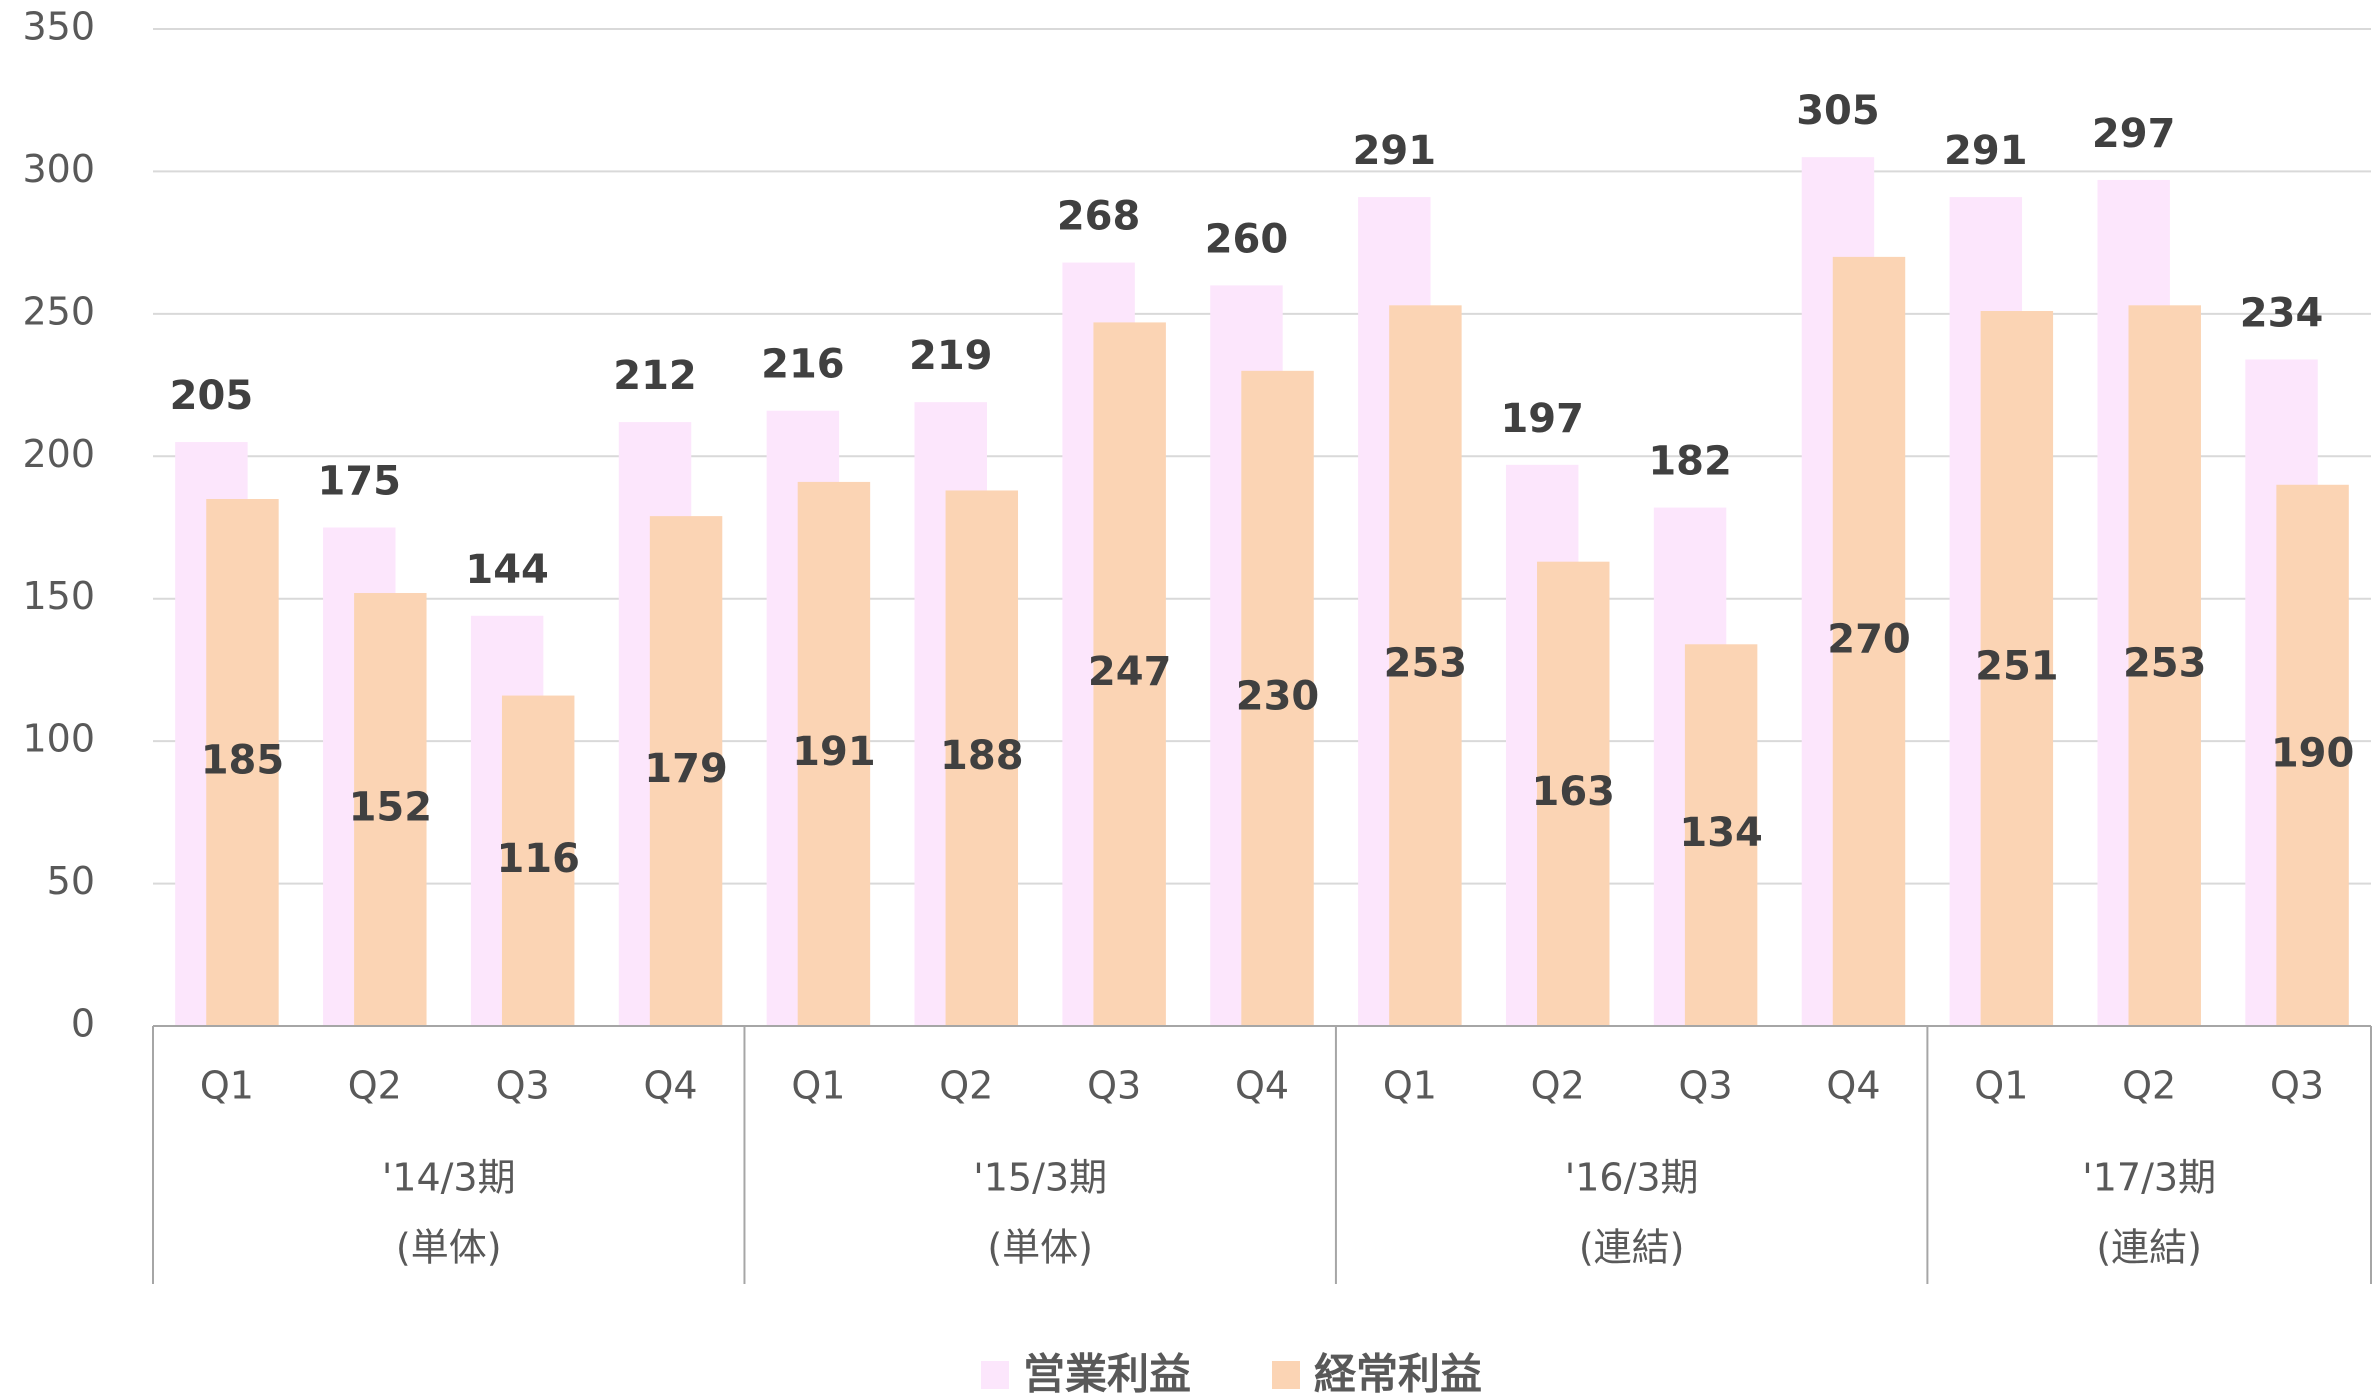  What do you see at coordinates (58, 27) in the screenshot?
I see `y-tick-label: 350` at bounding box center [58, 27].